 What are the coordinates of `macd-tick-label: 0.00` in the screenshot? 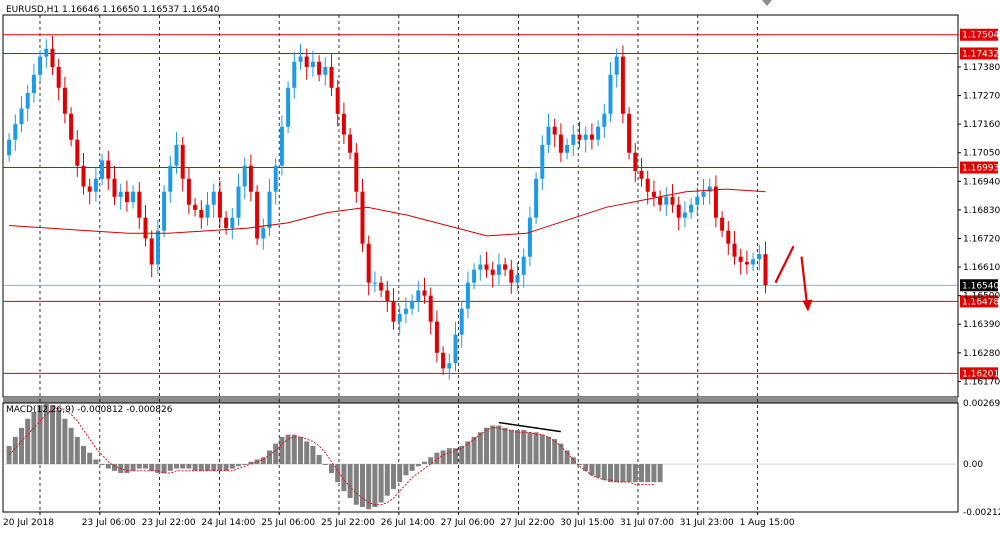 It's located at (973, 465).